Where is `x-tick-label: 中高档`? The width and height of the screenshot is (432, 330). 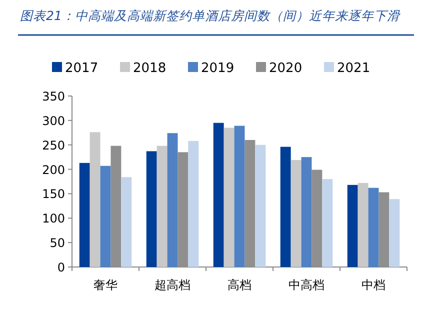
x-tick-label: 中高档 is located at coordinates (306, 285).